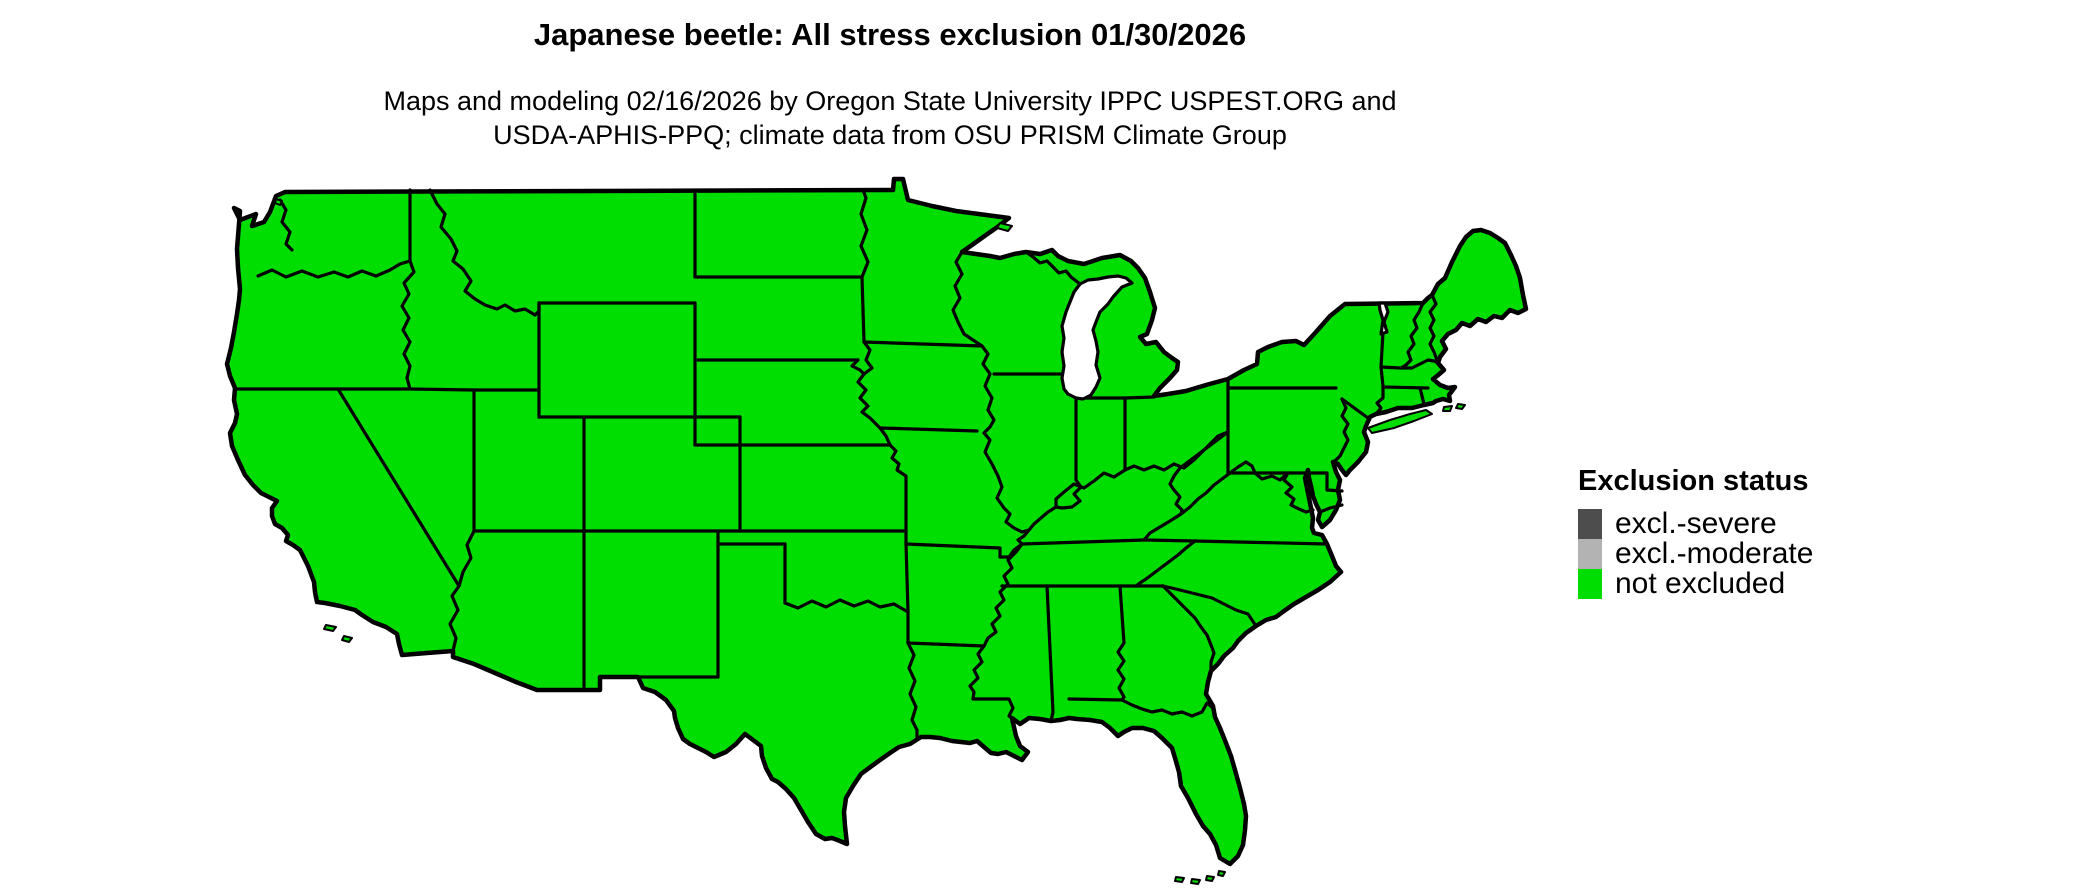  I want to click on legend-swatch-not-excluded, so click(1590, 584).